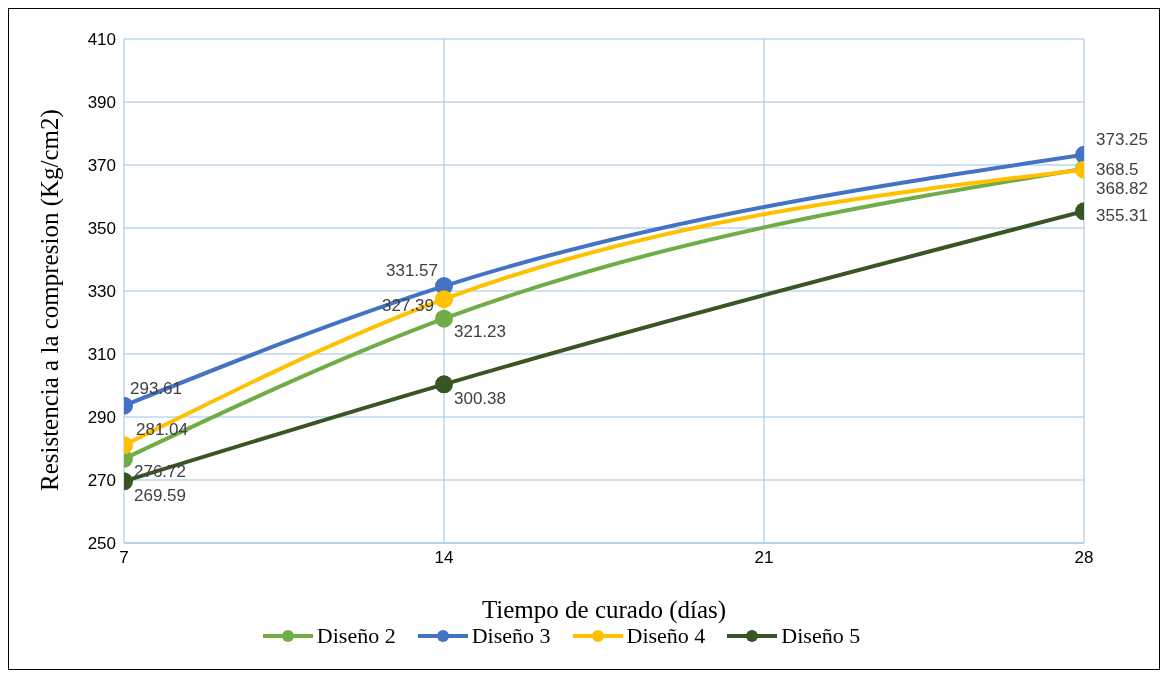 The width and height of the screenshot is (1169, 677). What do you see at coordinates (101, 40) in the screenshot?
I see `y-tick-label: 410` at bounding box center [101, 40].